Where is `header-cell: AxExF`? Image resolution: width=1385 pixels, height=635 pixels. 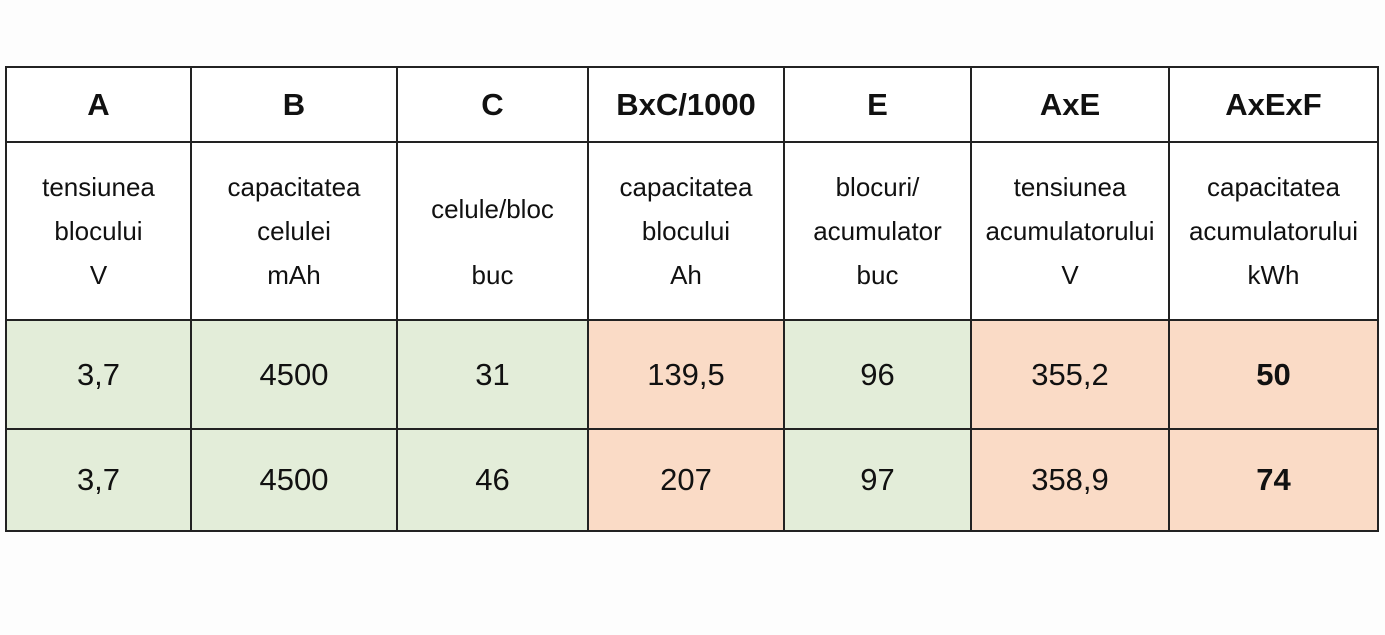 header-cell: AxExF is located at coordinates (1273, 104).